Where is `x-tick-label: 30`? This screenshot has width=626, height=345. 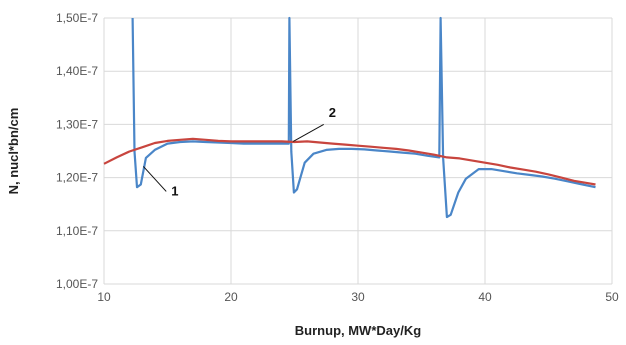
x-tick-label: 30 is located at coordinates (358, 297).